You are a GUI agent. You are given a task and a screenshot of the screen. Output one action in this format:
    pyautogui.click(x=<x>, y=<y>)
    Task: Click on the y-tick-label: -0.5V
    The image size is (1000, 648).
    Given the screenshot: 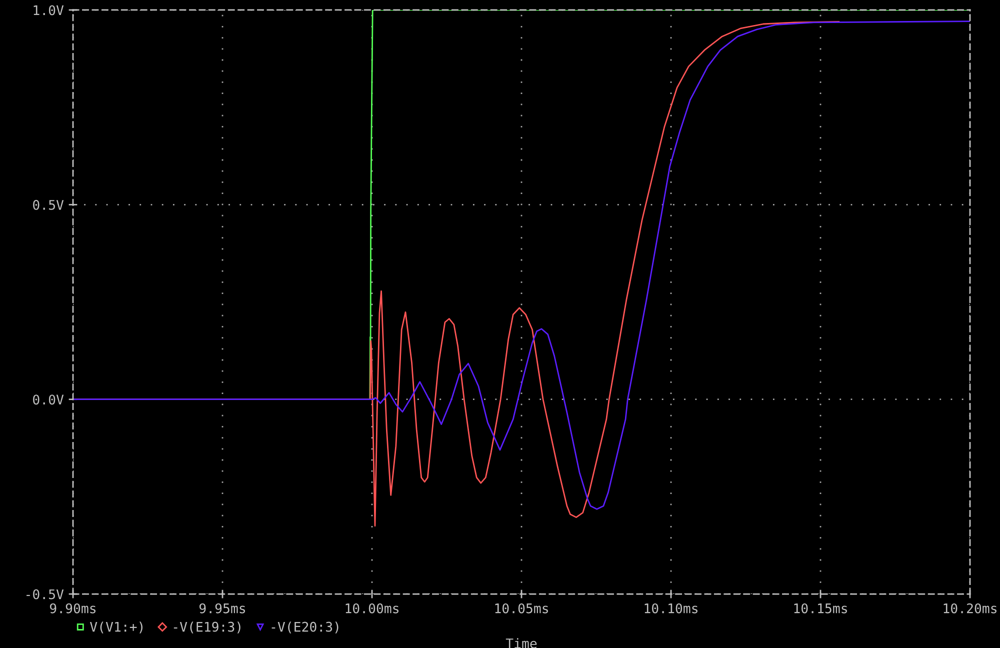 What is the action you would take?
    pyautogui.click(x=45, y=594)
    